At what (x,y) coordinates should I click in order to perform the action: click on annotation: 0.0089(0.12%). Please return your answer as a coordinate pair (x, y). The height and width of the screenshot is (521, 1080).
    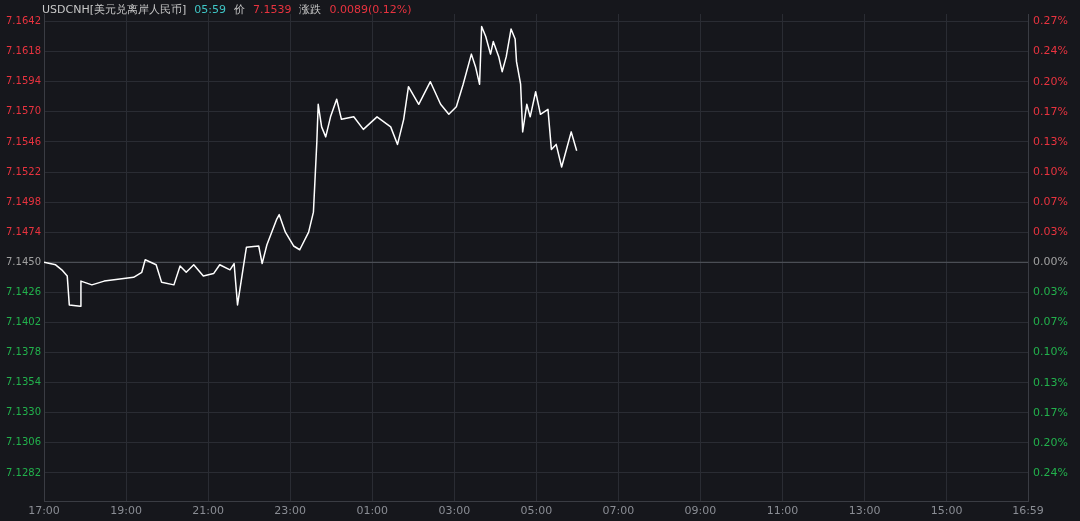
    Looking at the image, I should click on (370, 9).